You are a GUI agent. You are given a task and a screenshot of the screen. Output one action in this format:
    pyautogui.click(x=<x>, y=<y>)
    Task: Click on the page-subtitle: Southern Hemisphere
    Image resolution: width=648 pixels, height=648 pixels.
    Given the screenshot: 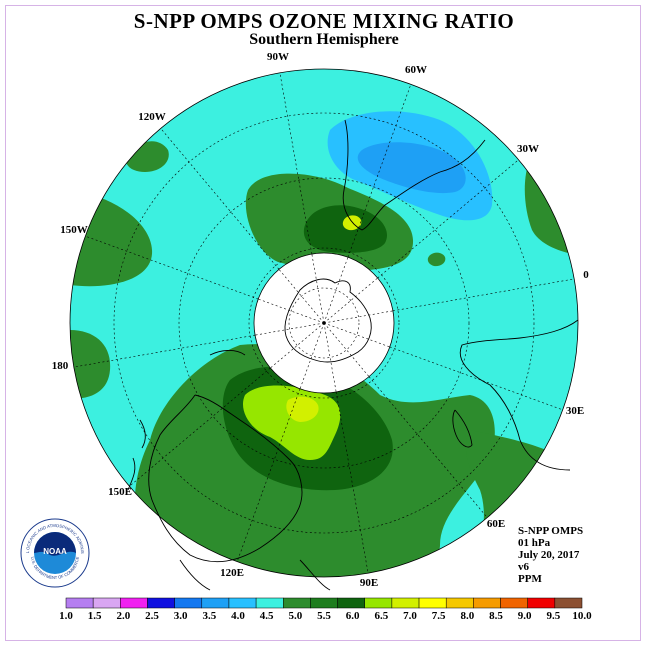 What is the action you would take?
    pyautogui.click(x=324, y=39)
    